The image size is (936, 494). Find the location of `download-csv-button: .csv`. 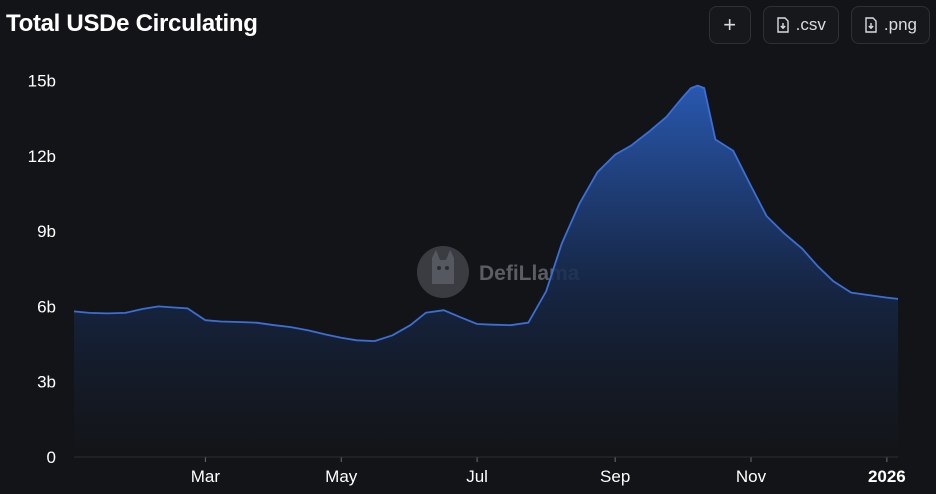

download-csv-button: .csv is located at coordinates (800, 25).